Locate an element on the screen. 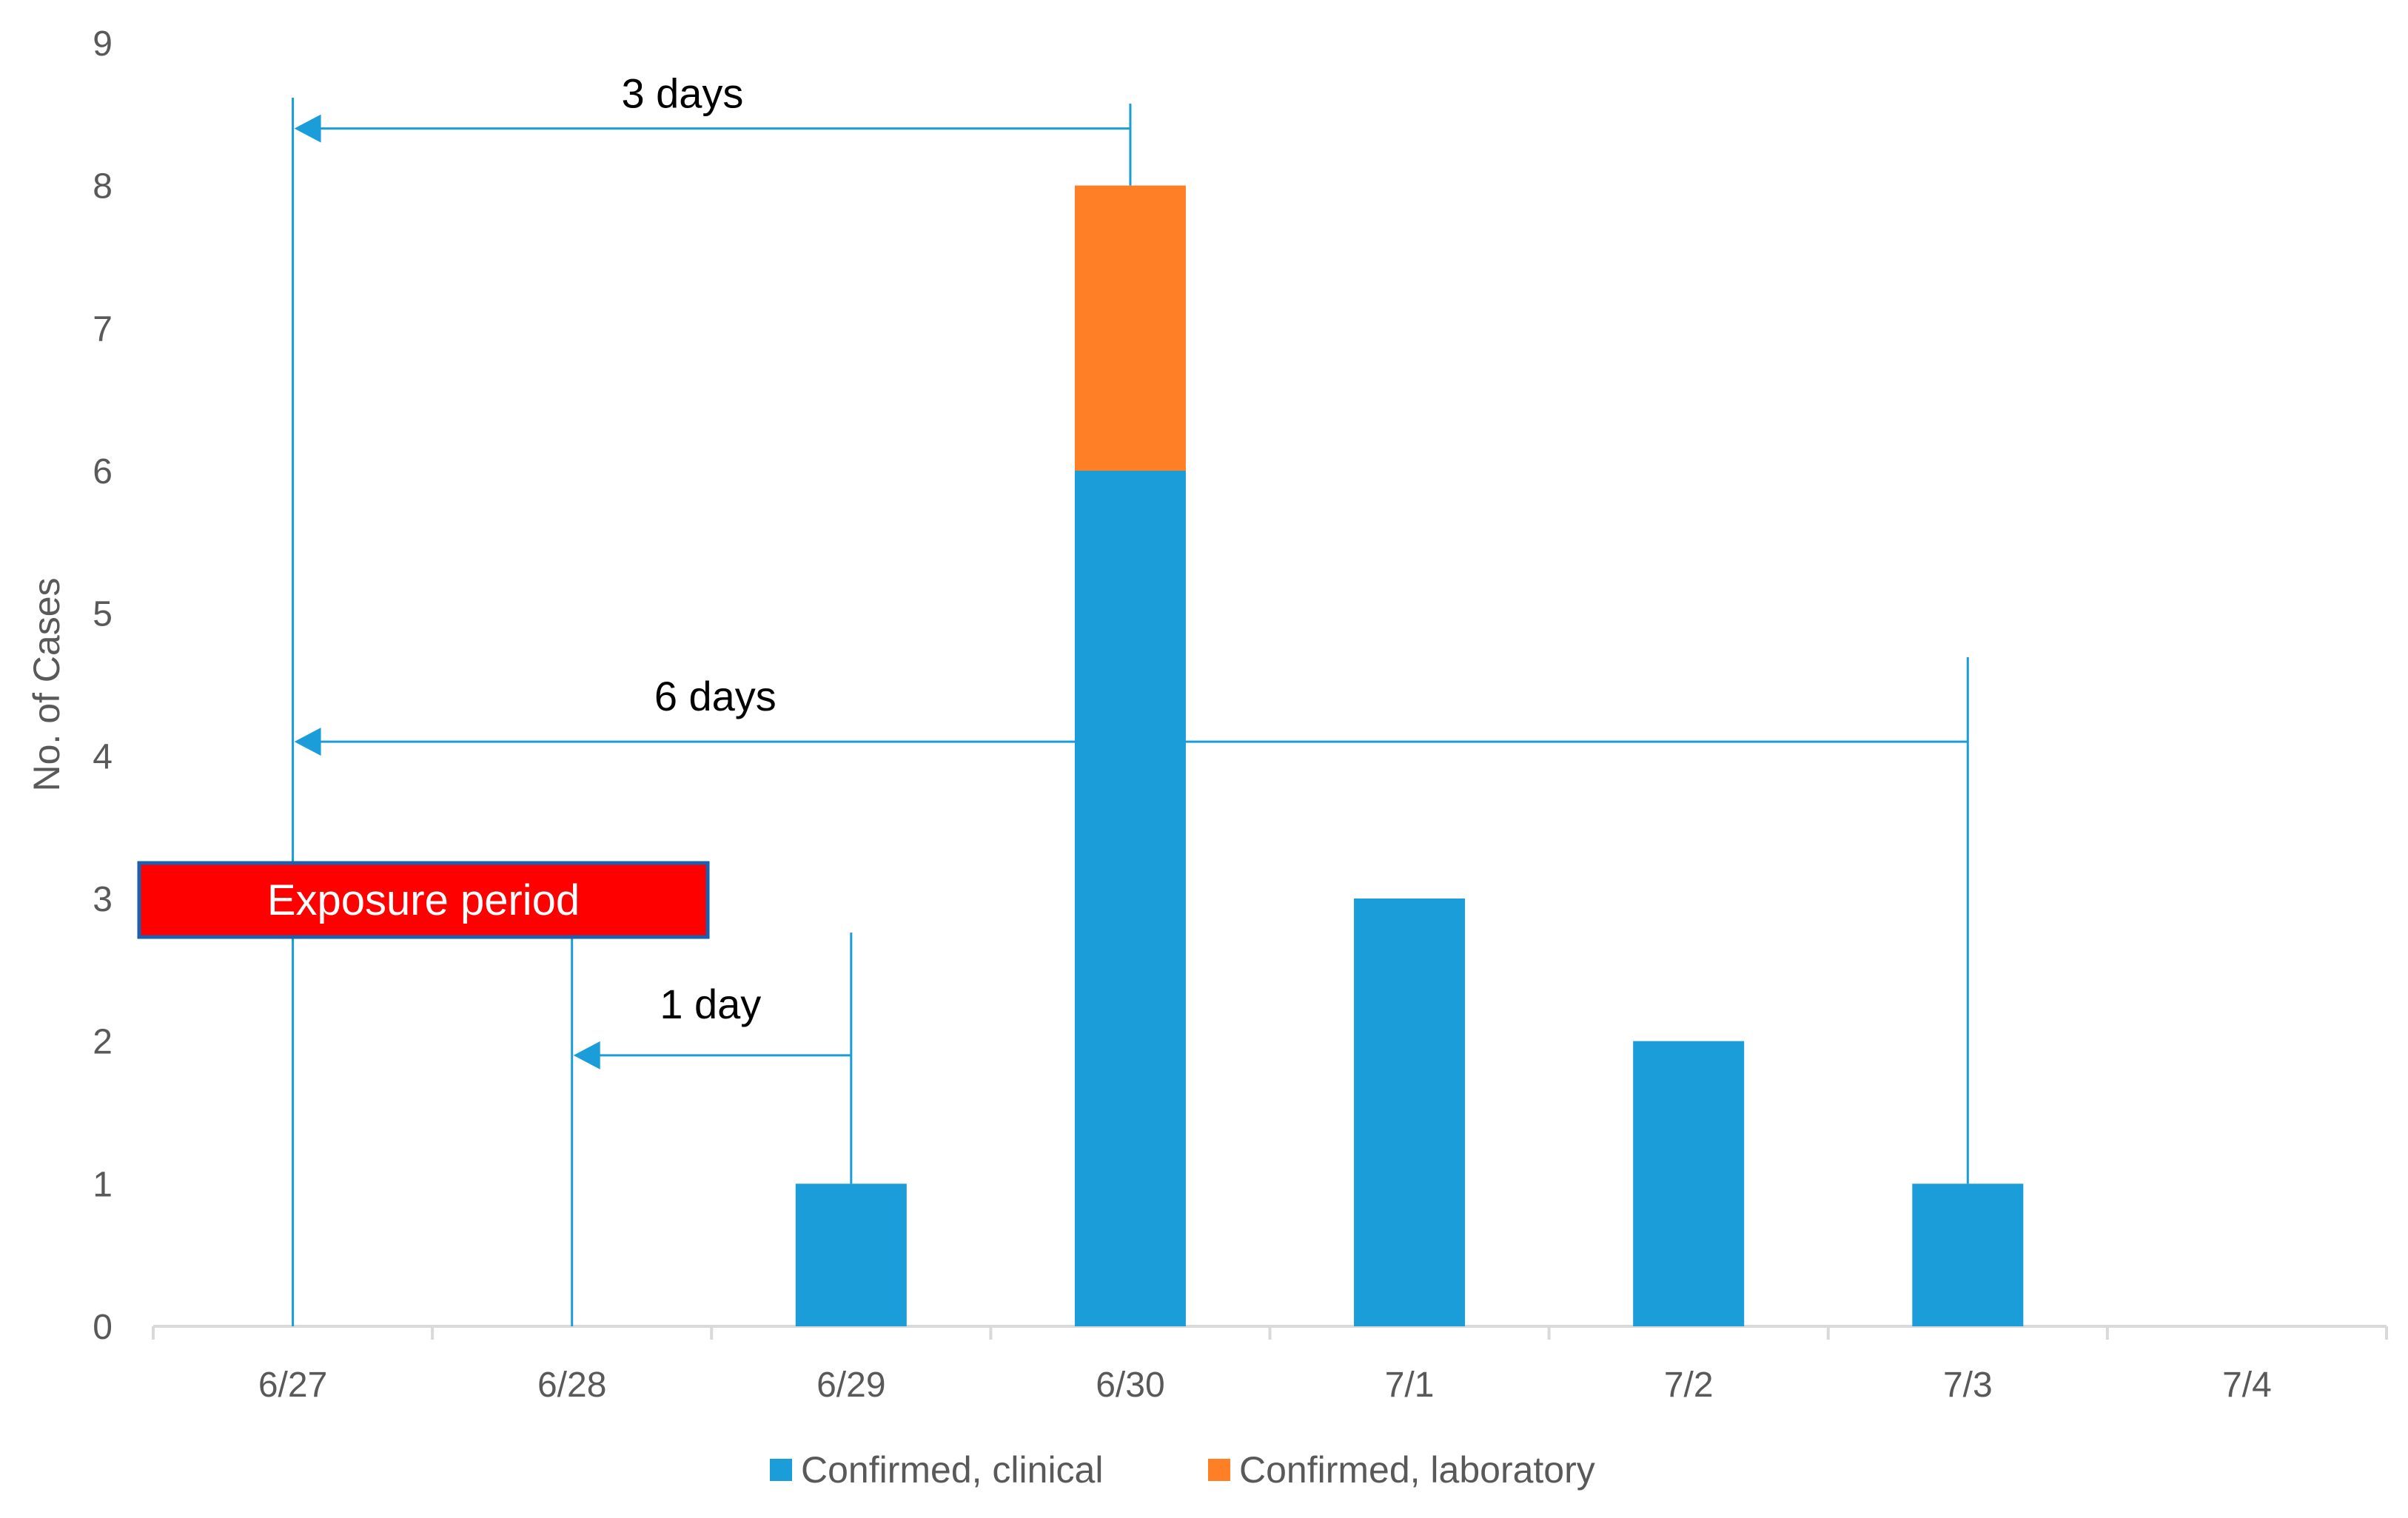 The image size is (2408, 1518). legend-label: Confirmed, clinical is located at coordinates (952, 1470).